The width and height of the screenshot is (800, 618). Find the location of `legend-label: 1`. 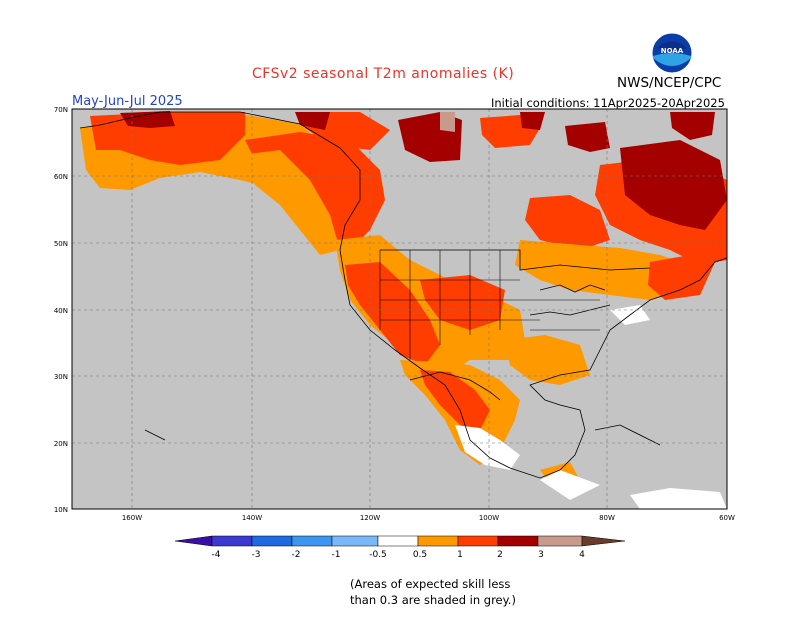

legend-label: 1 is located at coordinates (460, 555).